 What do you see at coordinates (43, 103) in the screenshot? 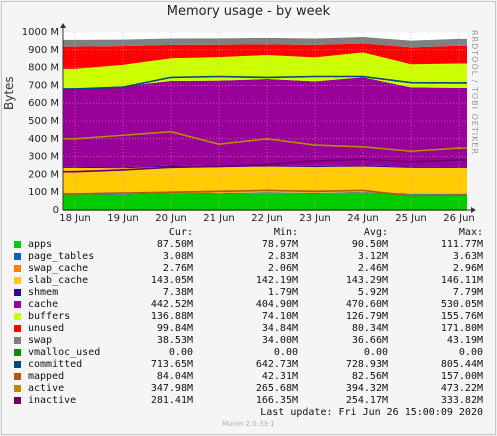
I see `y-tick-label: 600 M` at bounding box center [43, 103].